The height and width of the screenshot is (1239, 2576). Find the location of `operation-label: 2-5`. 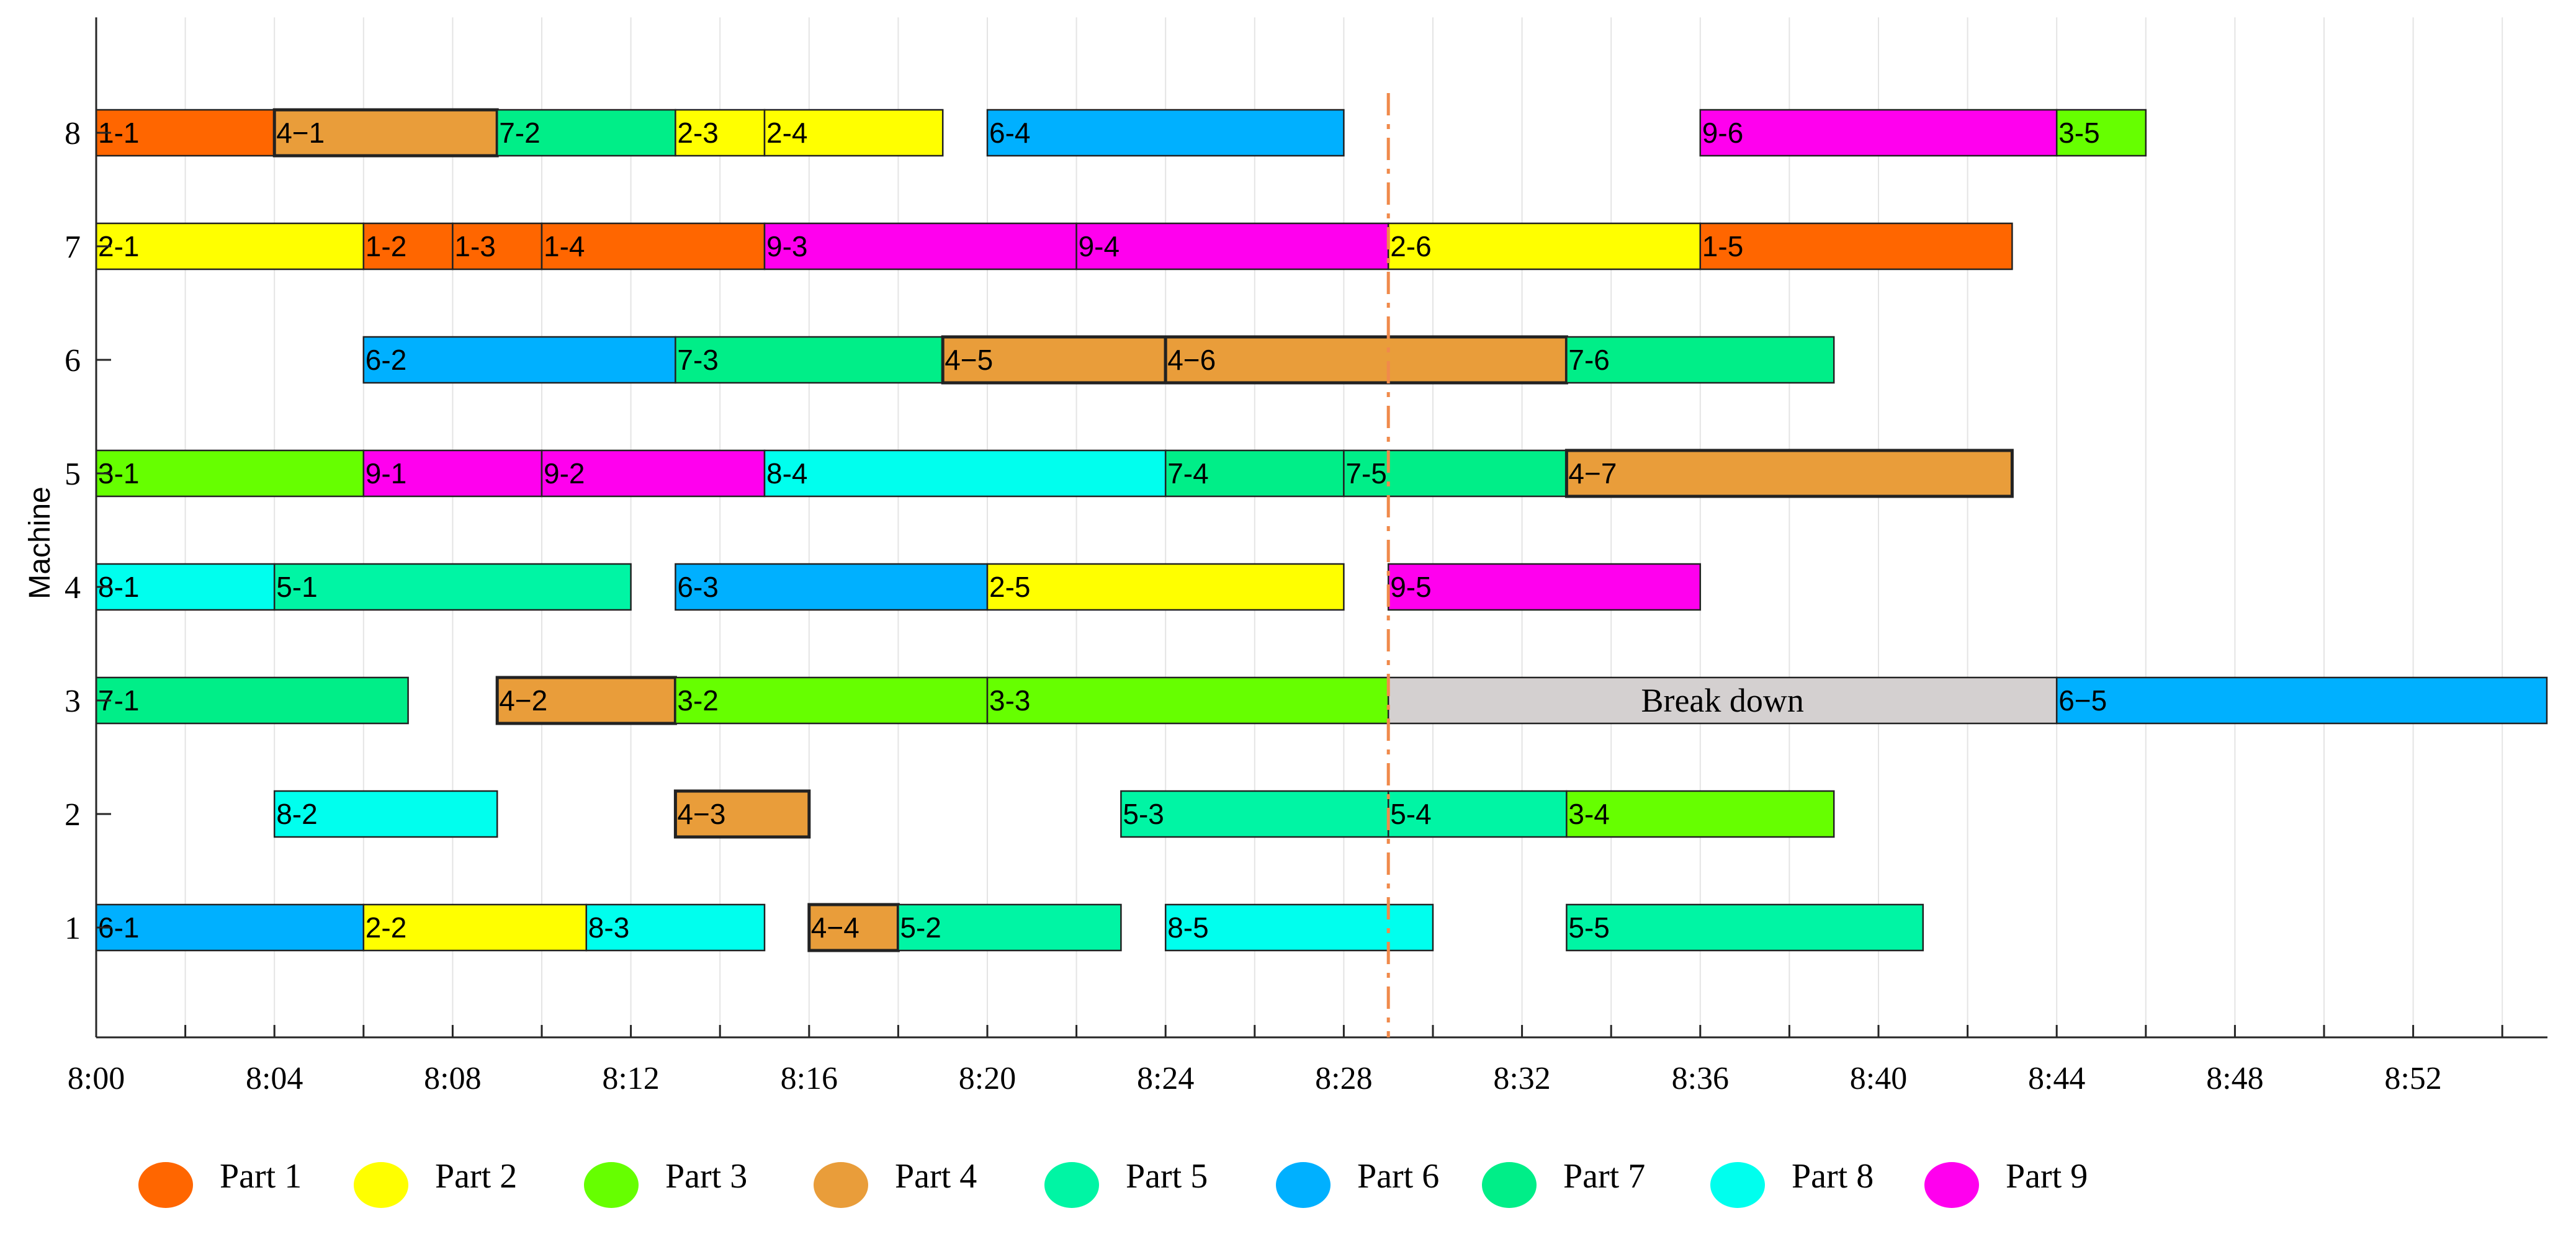

operation-label: 2-5 is located at coordinates (1010, 587).